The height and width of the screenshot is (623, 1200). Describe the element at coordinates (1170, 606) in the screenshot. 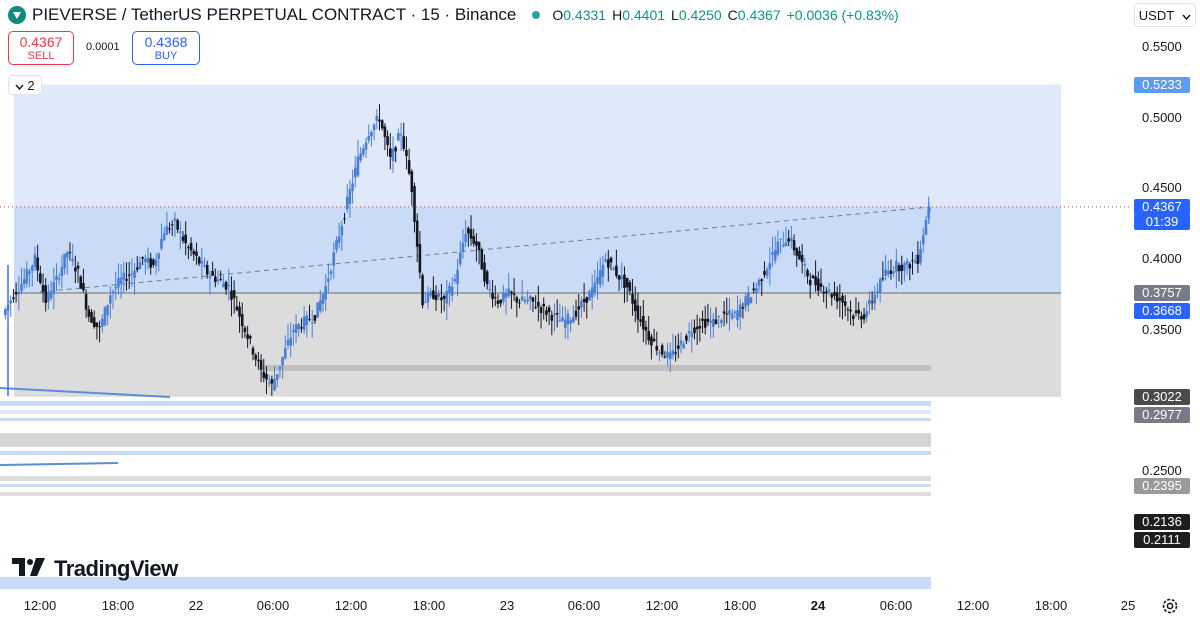

I see `settings-gear-icon` at that location.